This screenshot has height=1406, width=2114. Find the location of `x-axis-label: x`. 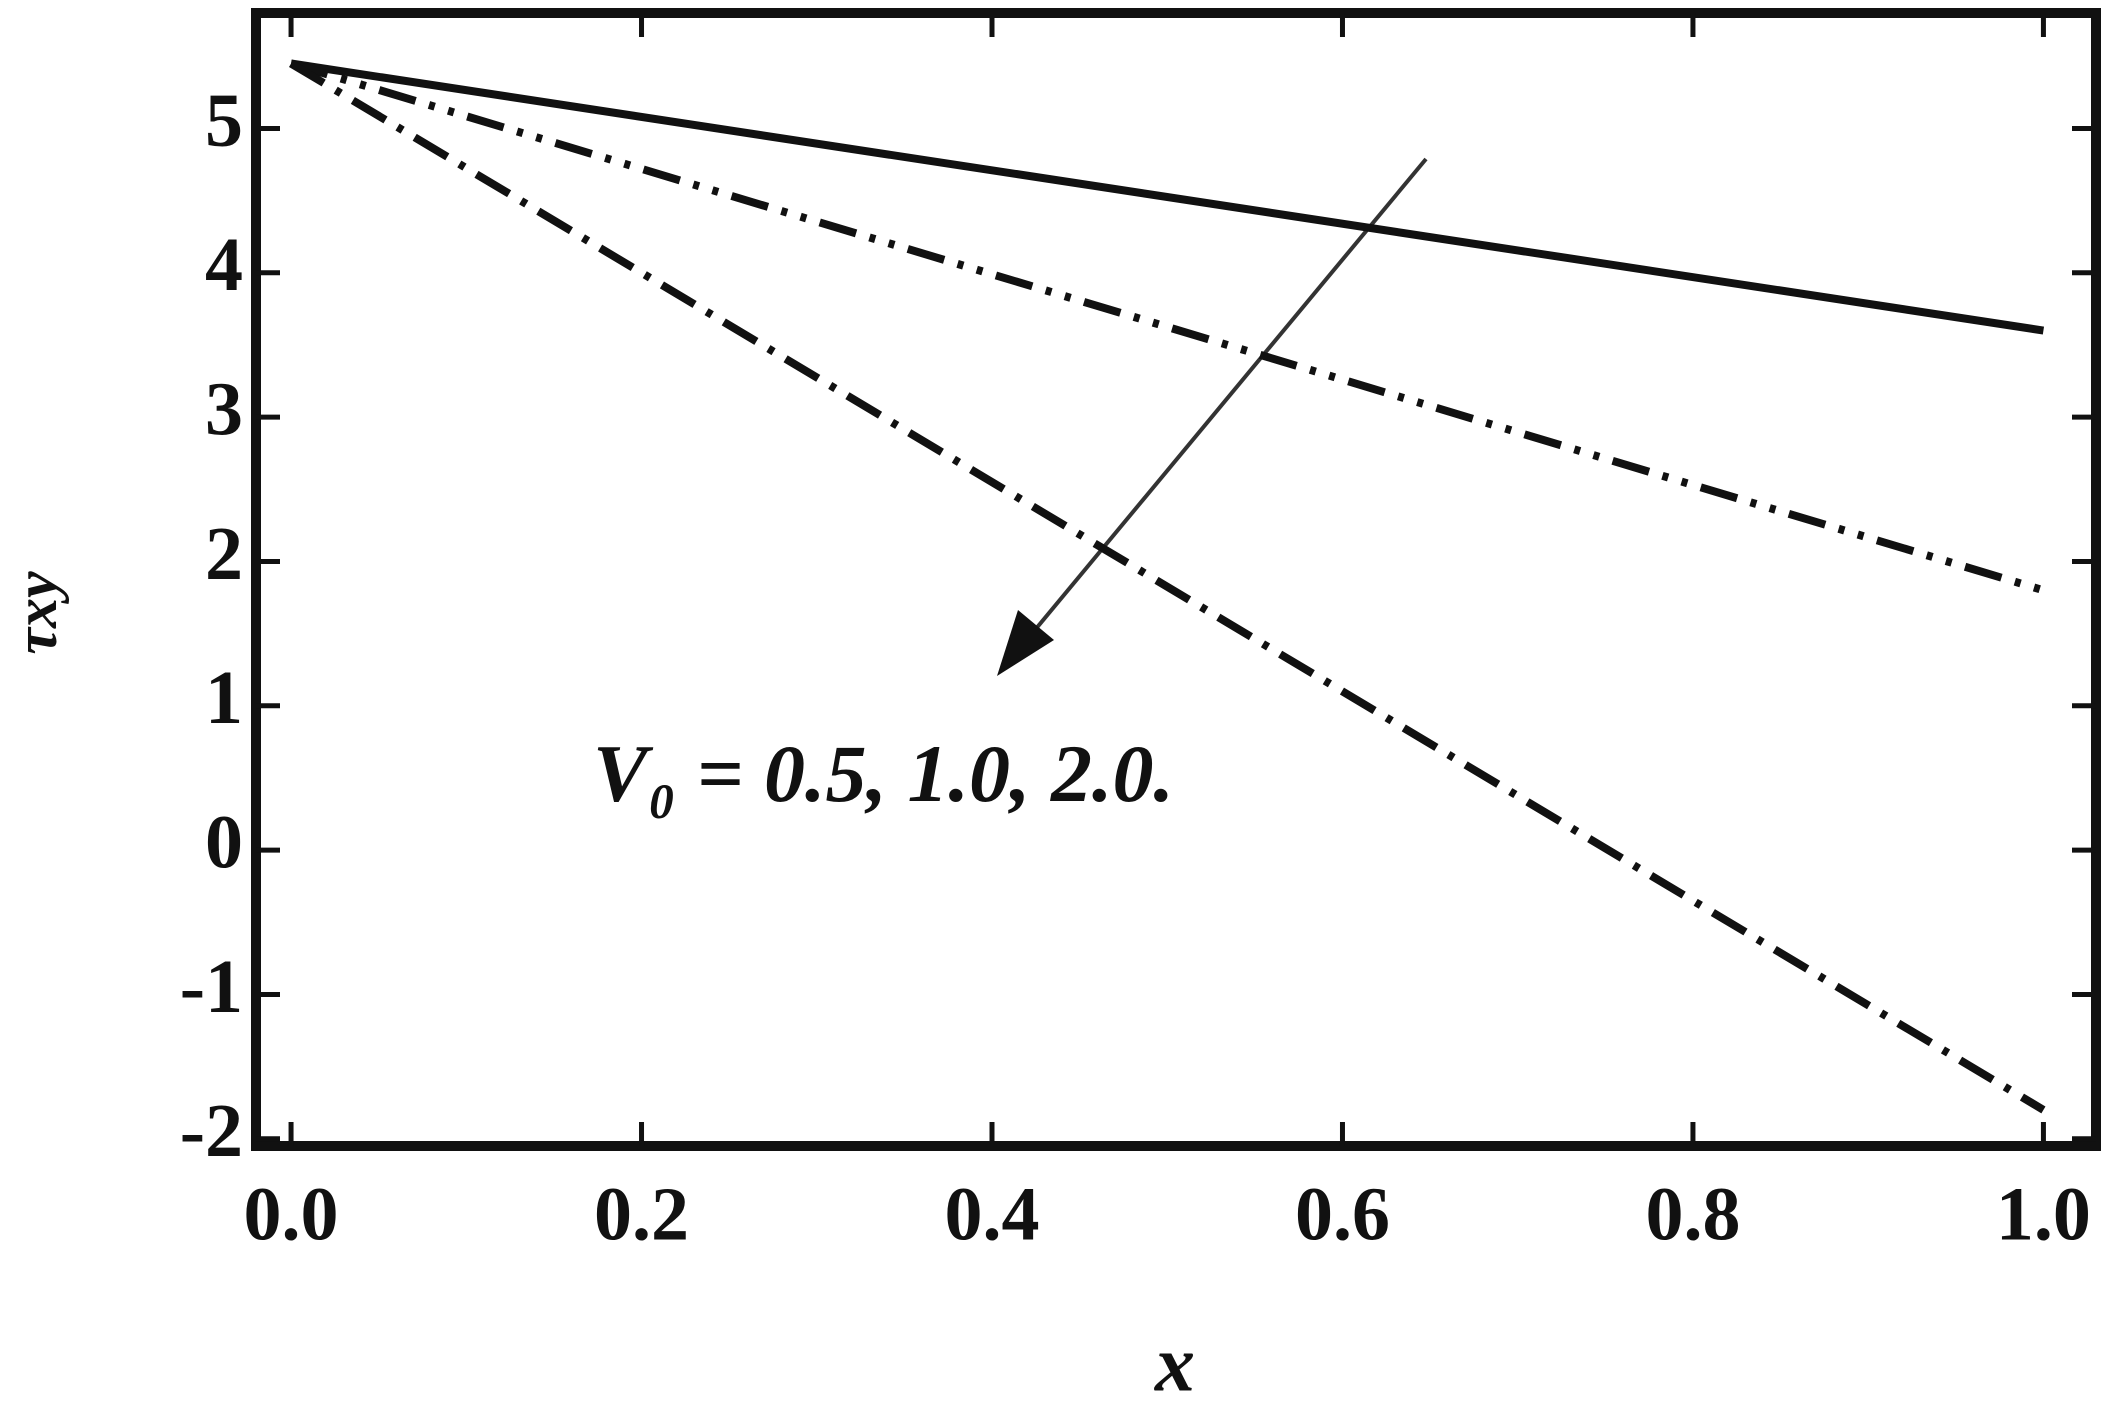

x-axis-label: x is located at coordinates (1174, 1363).